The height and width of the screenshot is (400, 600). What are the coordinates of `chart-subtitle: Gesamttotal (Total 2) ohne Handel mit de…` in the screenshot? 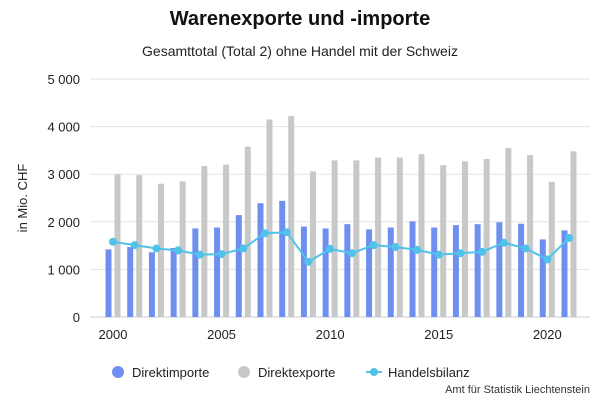 It's located at (300, 51).